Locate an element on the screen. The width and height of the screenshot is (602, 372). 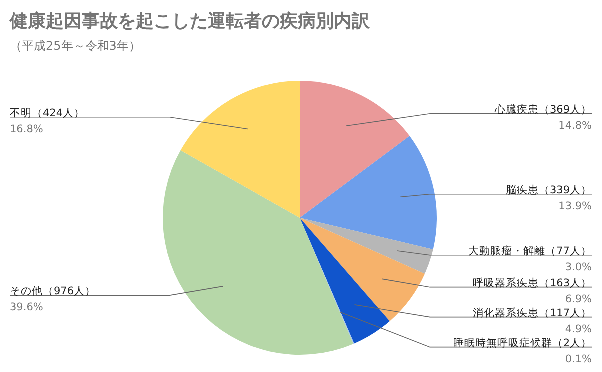
data-label: 14.8% is located at coordinates (575, 126).